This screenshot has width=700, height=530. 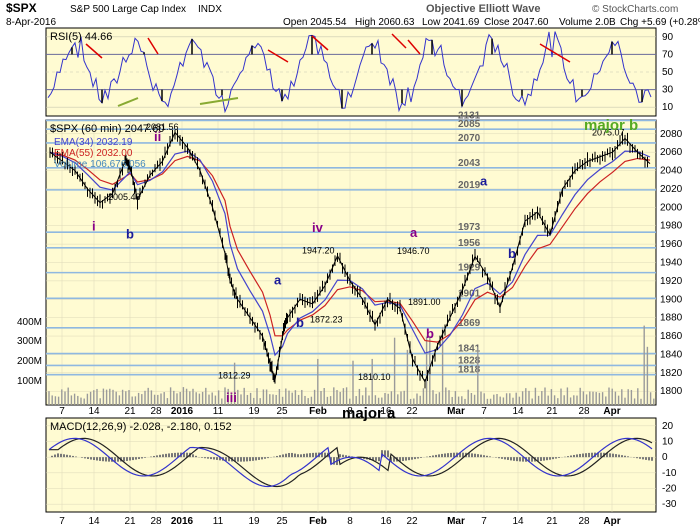 I want to click on macd-x-tick-label: 7, so click(x=484, y=521).